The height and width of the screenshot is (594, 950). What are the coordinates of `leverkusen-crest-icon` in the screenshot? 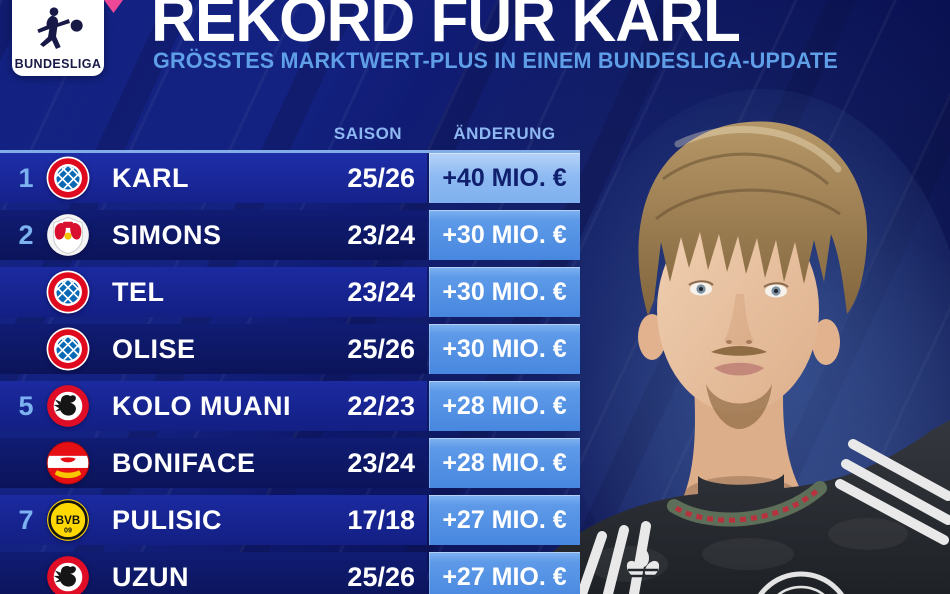 It's located at (68, 463).